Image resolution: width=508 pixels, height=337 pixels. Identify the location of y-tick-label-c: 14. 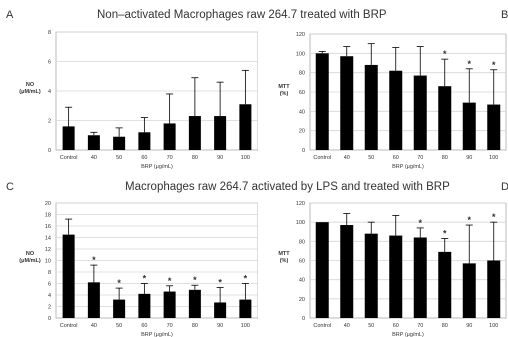
(48, 239).